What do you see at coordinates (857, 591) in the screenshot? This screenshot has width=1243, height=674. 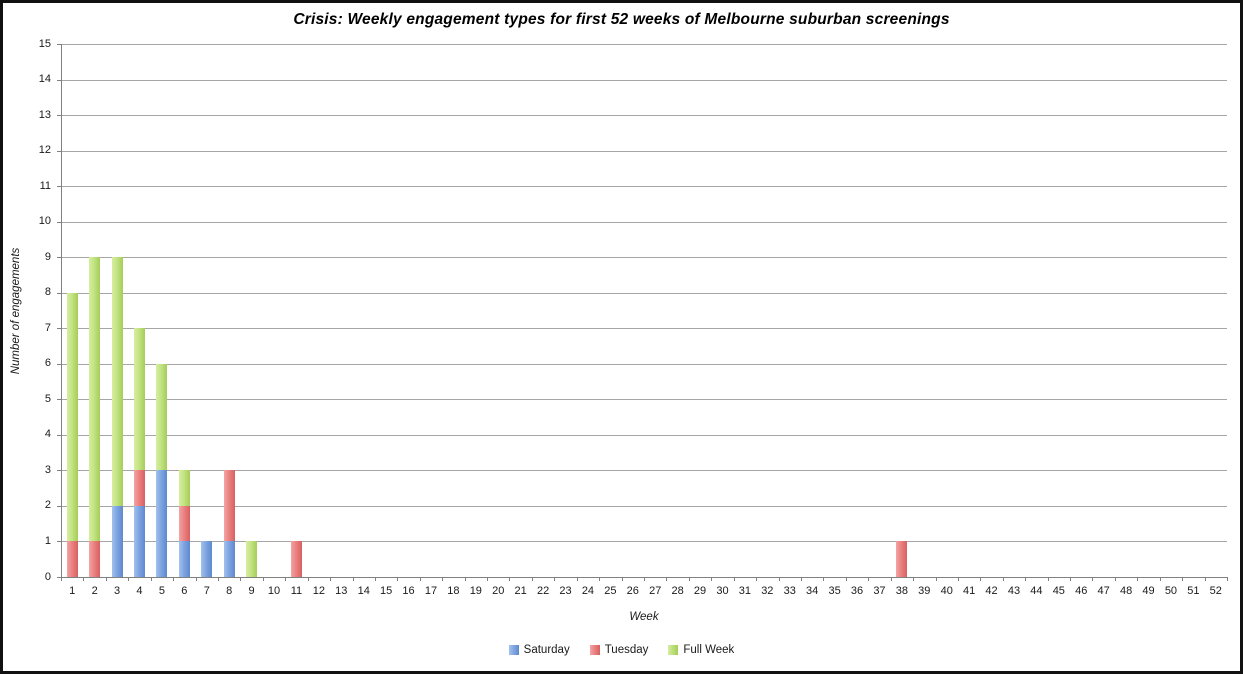 I see `x-tick-label: 36` at bounding box center [857, 591].